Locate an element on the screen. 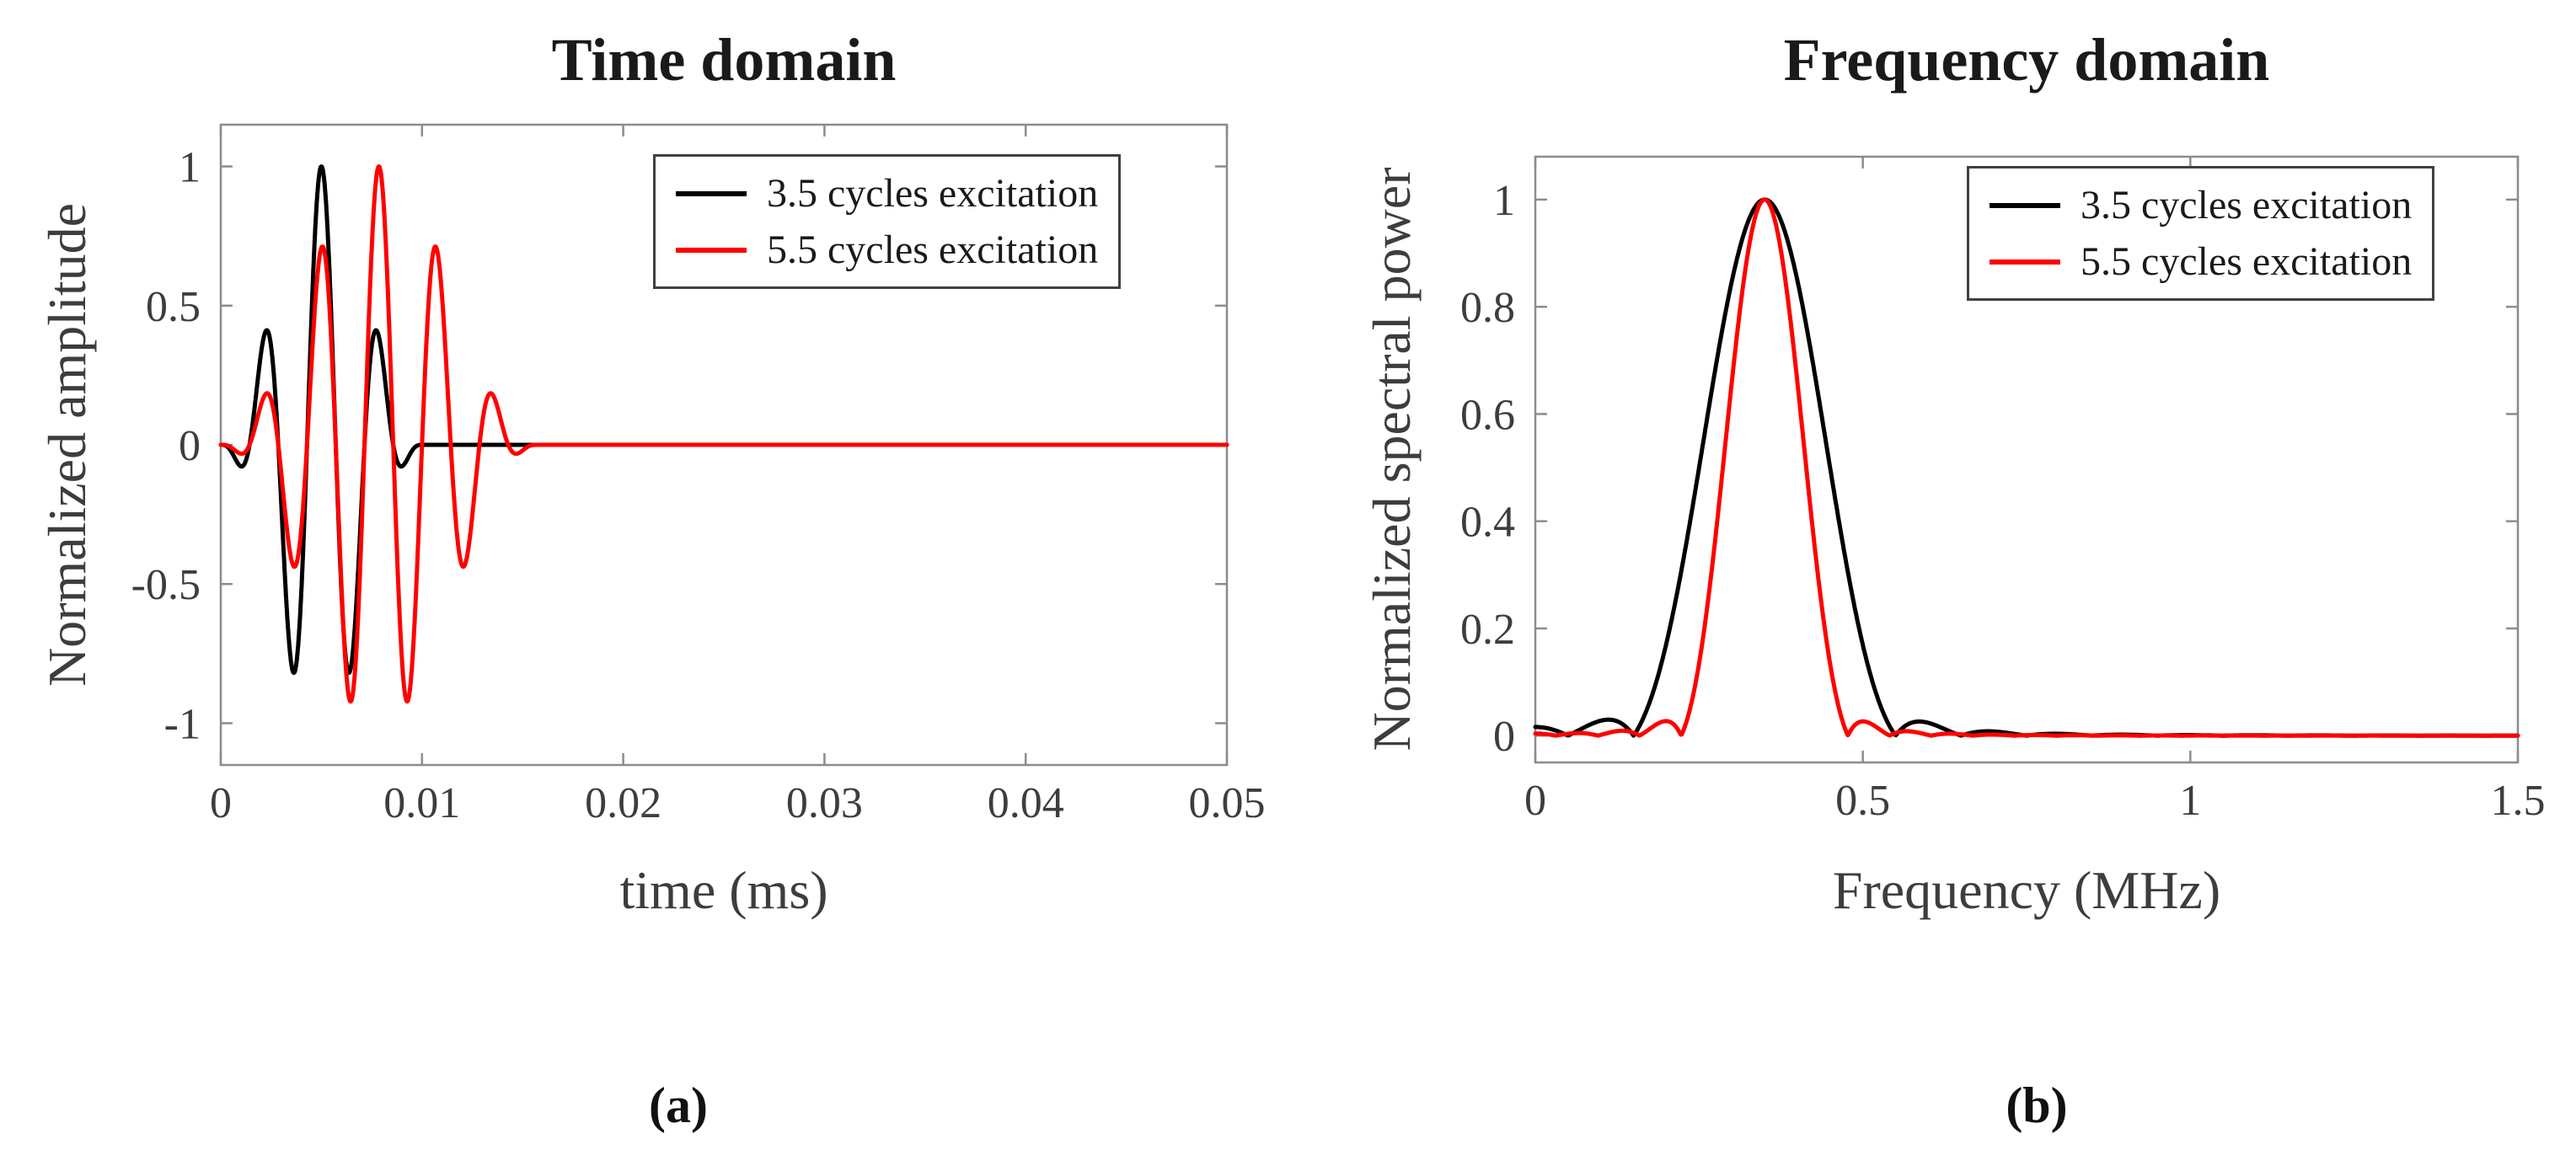  y-axis-label-frequency-domain: Normalized spectral power is located at coordinates (1392, 459).